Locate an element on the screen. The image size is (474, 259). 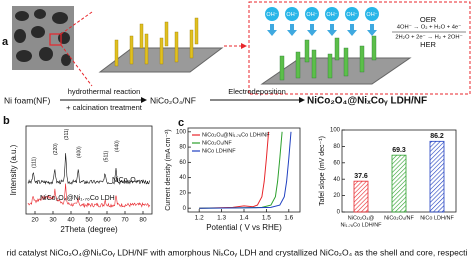
series-label: NiCo₂O₄ is located at coordinates (125, 180).